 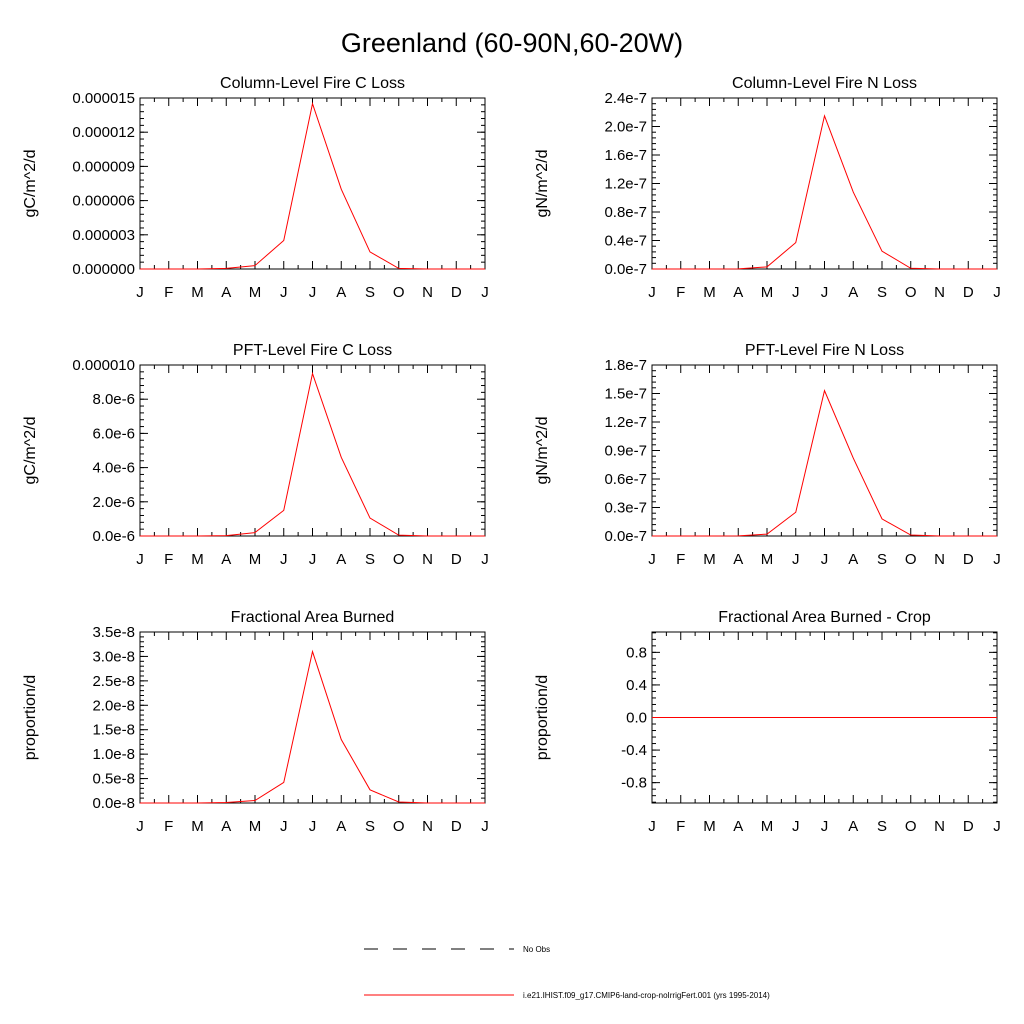 I want to click on y-tick-label: -0.4, so click(x=634, y=750).